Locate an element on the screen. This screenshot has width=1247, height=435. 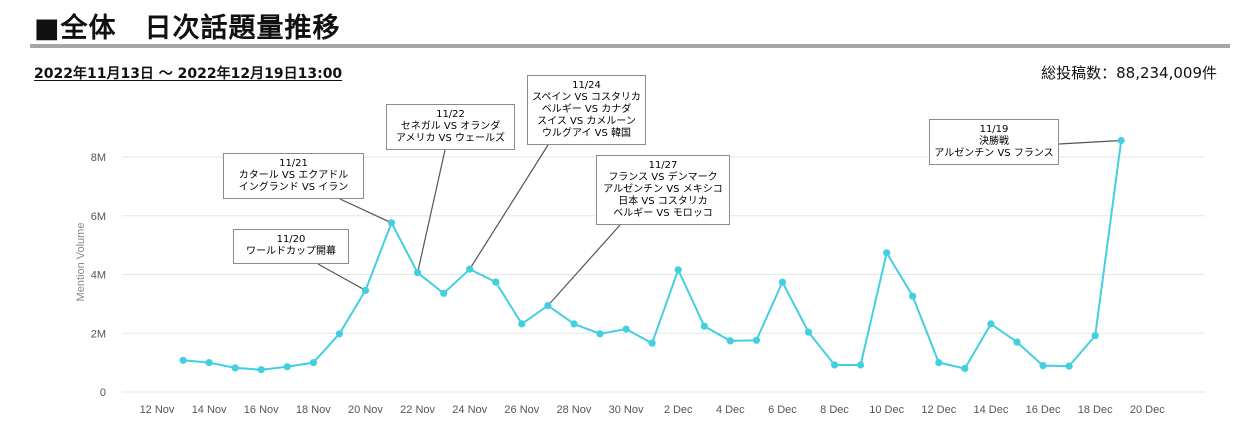
title-divider is located at coordinates (630, 46).